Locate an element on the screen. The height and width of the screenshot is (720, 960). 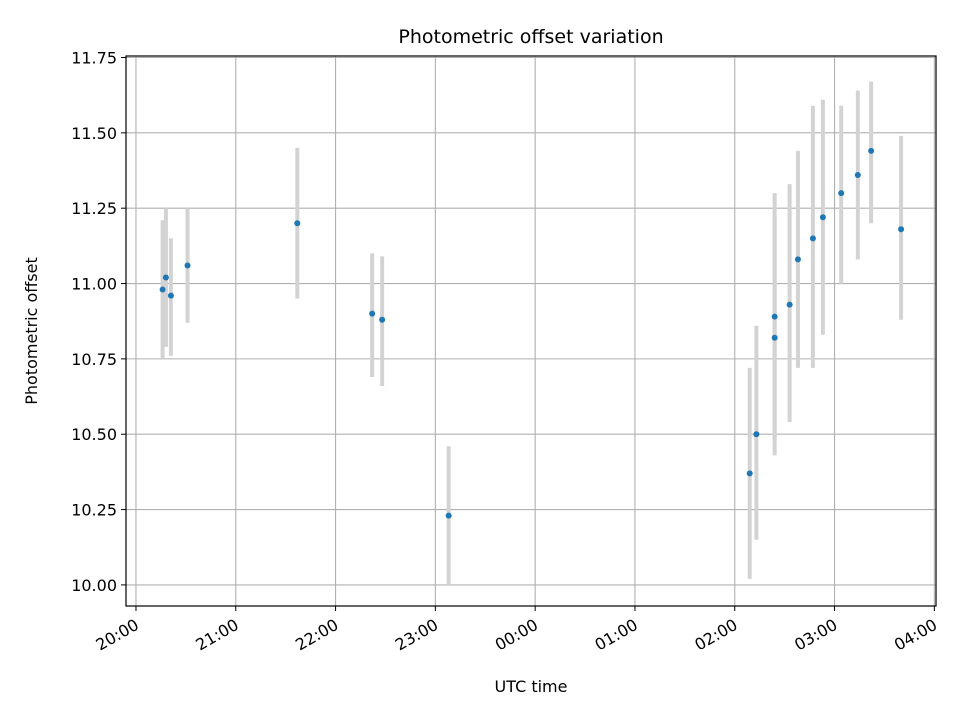
y-tick-label: 11.75 is located at coordinates (94, 58).